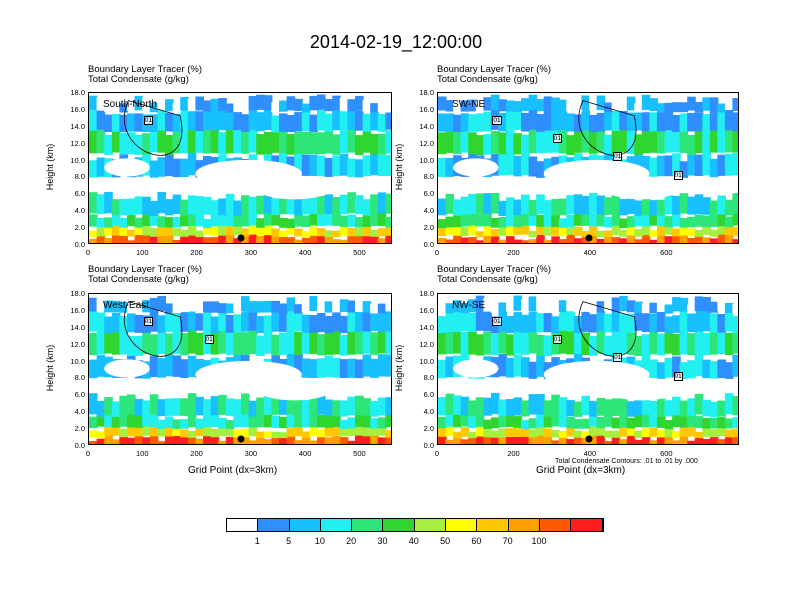  Describe the element at coordinates (666, 453) in the screenshot. I see `x-tick-label: 600` at that location.